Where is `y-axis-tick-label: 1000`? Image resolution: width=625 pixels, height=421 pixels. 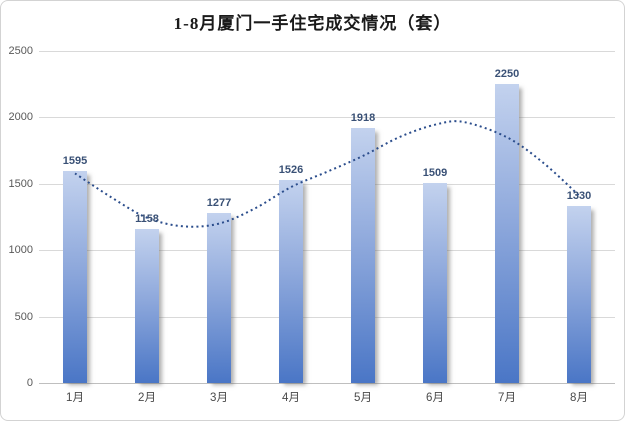 y-axis-tick-label: 1000 is located at coordinates (20, 250).